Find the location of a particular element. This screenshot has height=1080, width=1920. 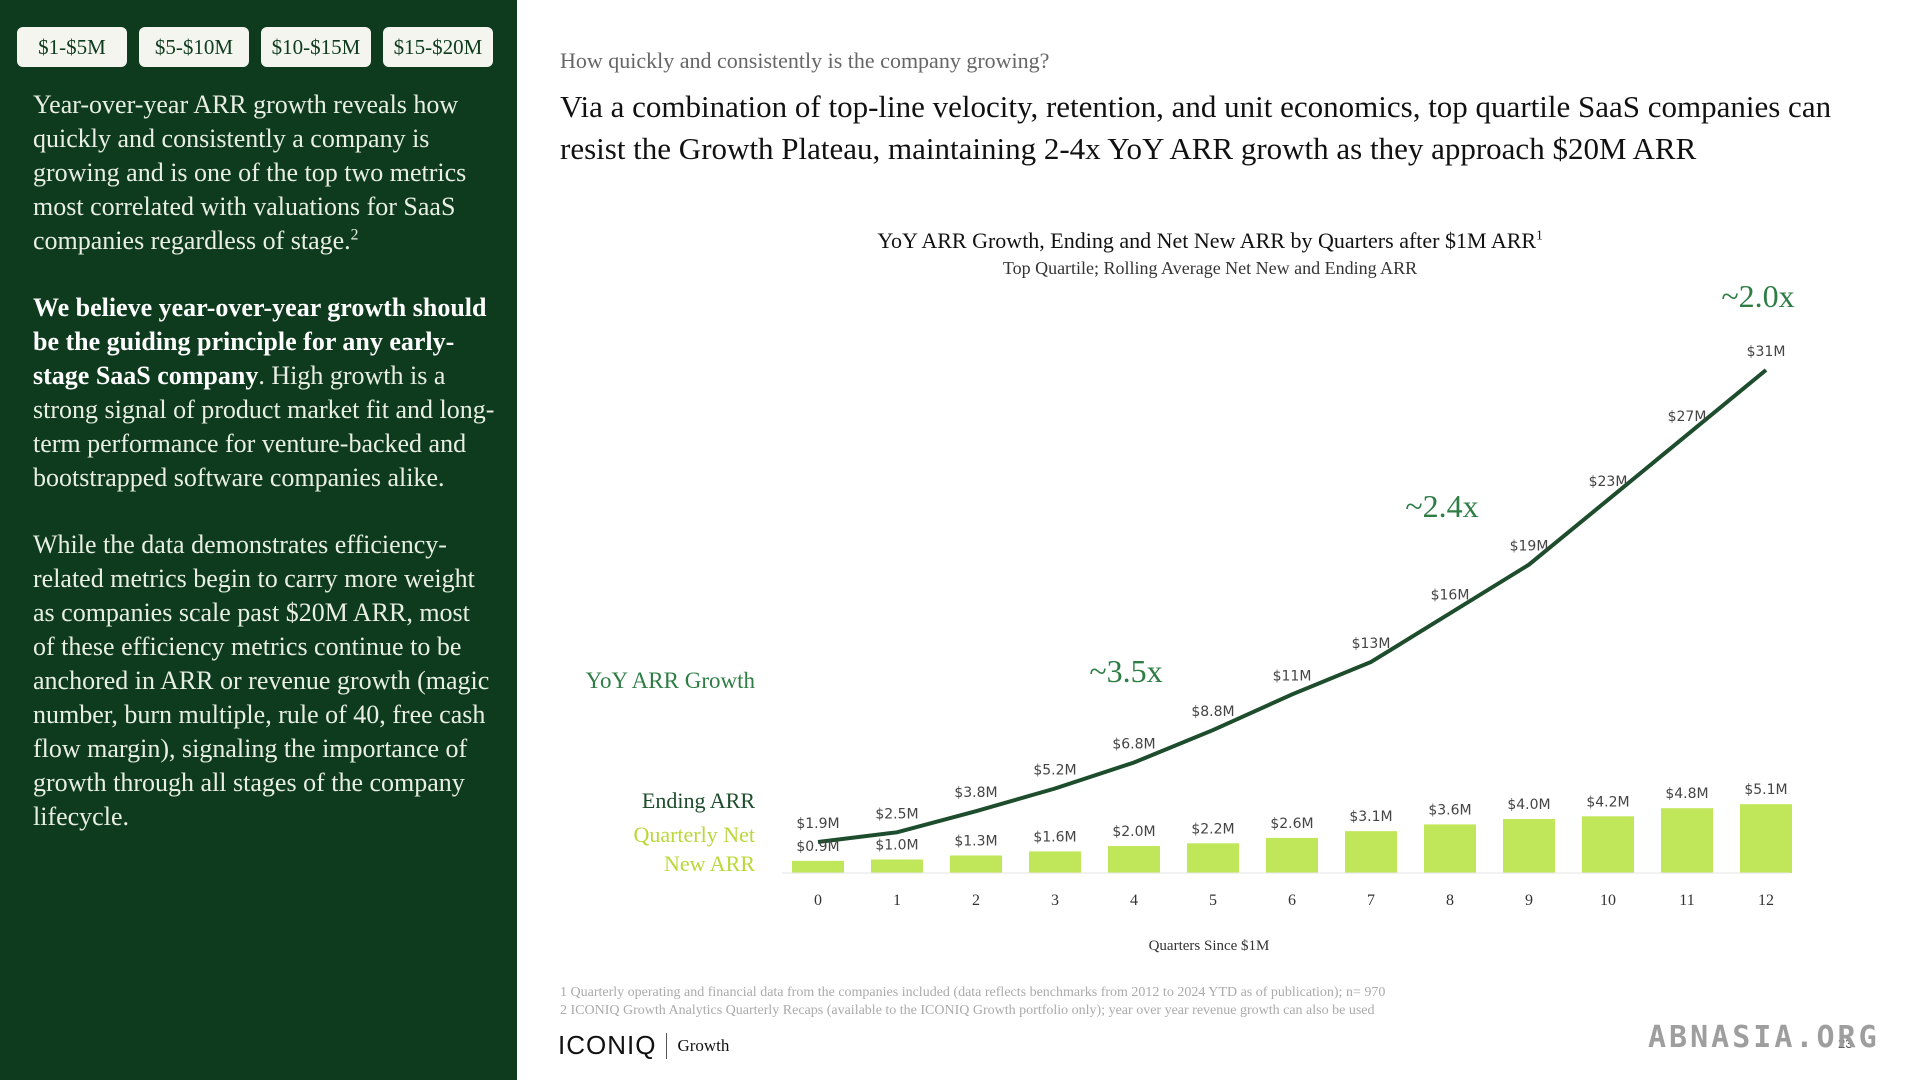

growth-multiple-label: ~2.0x is located at coordinates (1757, 296).